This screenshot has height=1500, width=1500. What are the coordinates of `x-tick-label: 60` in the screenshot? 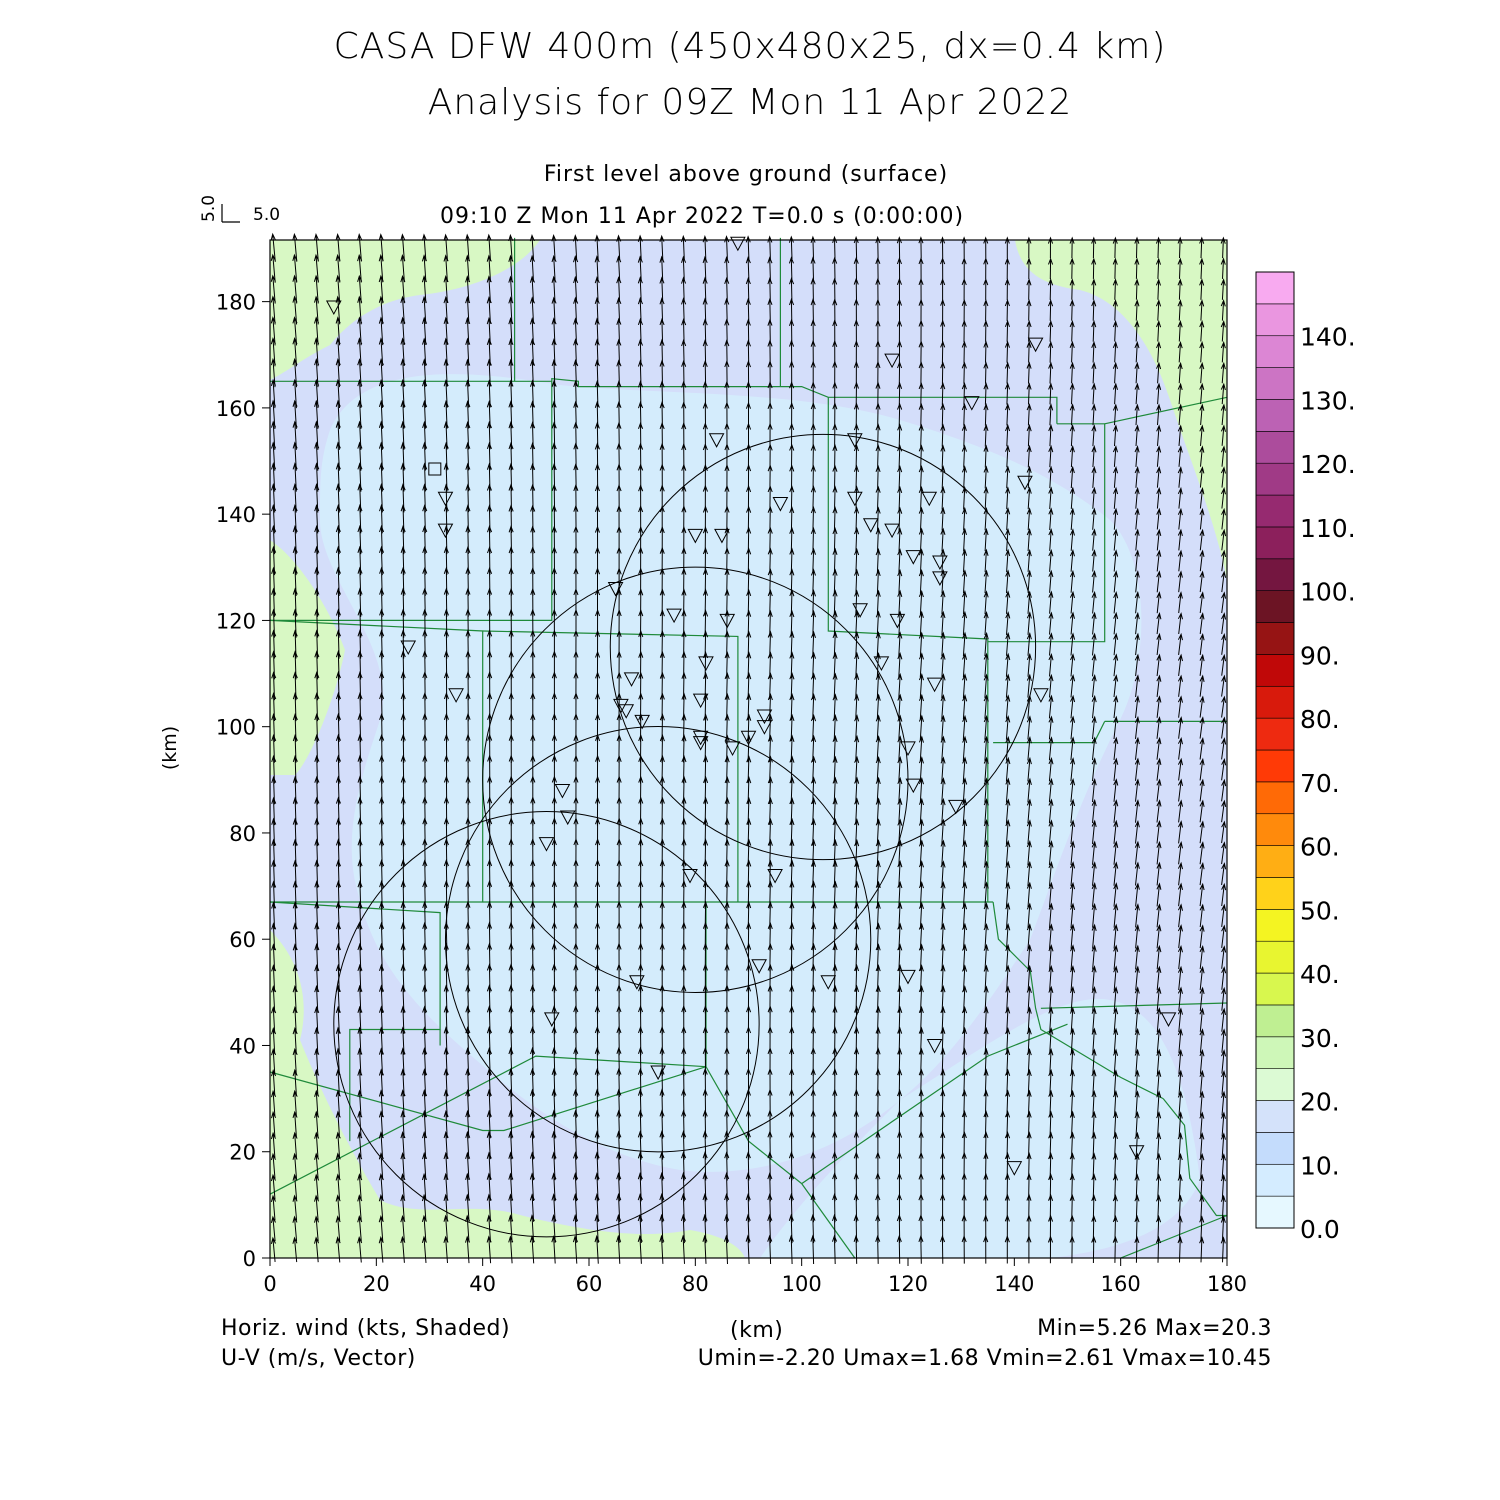 It's located at (589, 1284).